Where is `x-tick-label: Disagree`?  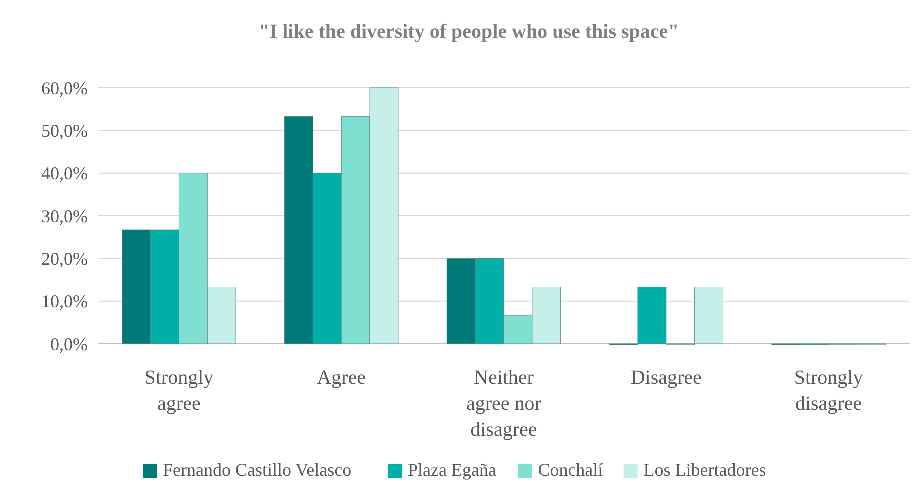
x-tick-label: Disagree is located at coordinates (666, 378).